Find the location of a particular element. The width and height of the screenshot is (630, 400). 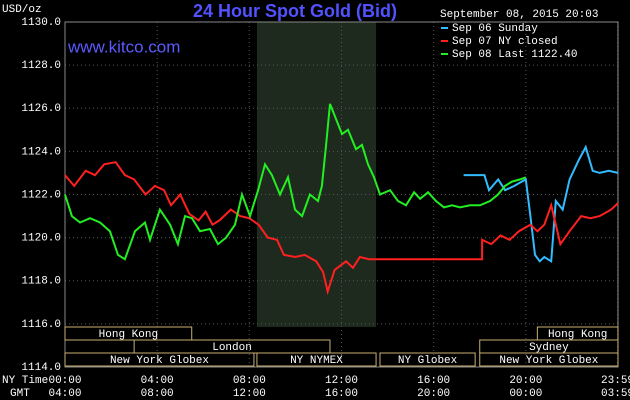

y-tick-label: 1126.0 is located at coordinates (41, 109).